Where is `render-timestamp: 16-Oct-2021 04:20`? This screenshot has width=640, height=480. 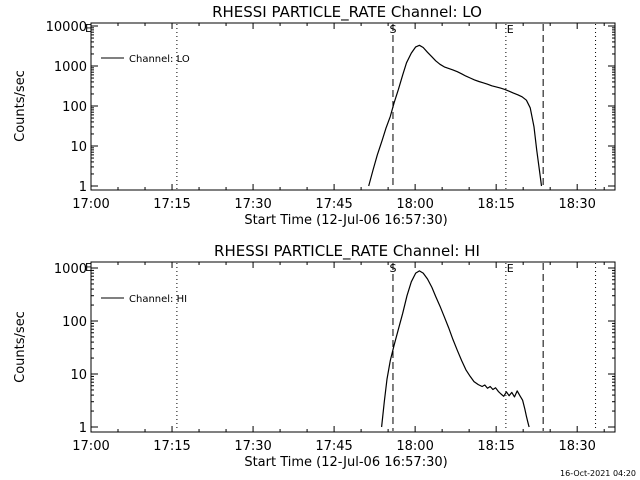 render-timestamp: 16-Oct-2021 04:20 is located at coordinates (598, 473).